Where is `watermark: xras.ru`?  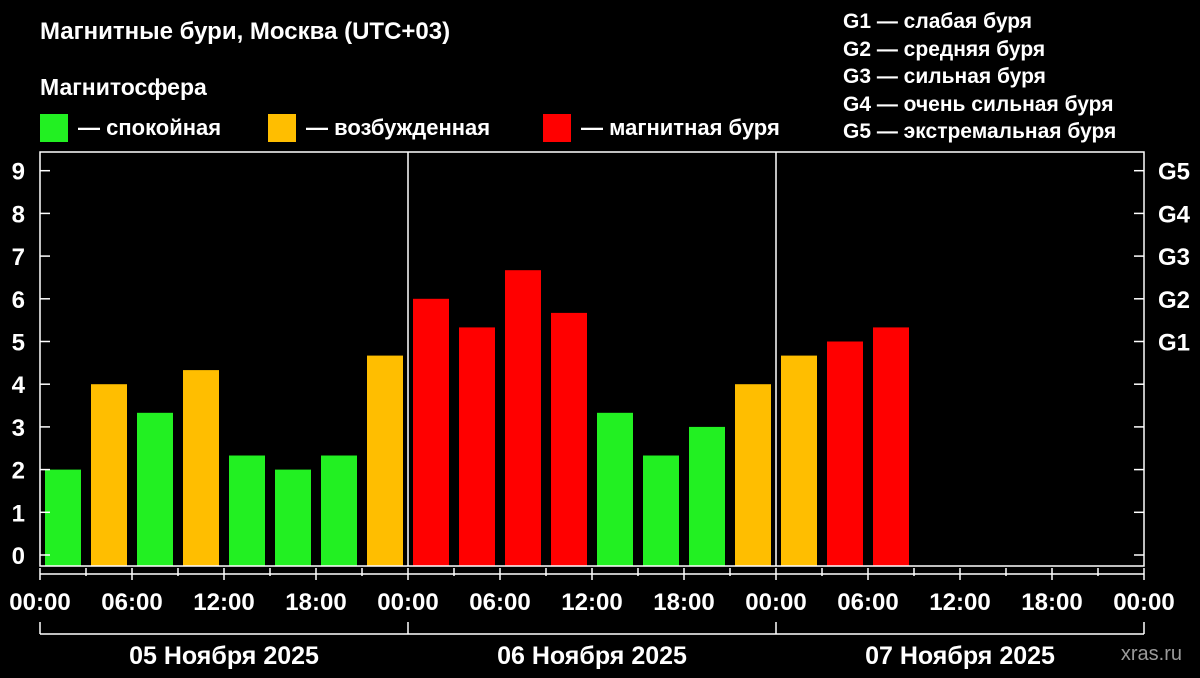 watermark: xras.ru is located at coordinates (1151, 654).